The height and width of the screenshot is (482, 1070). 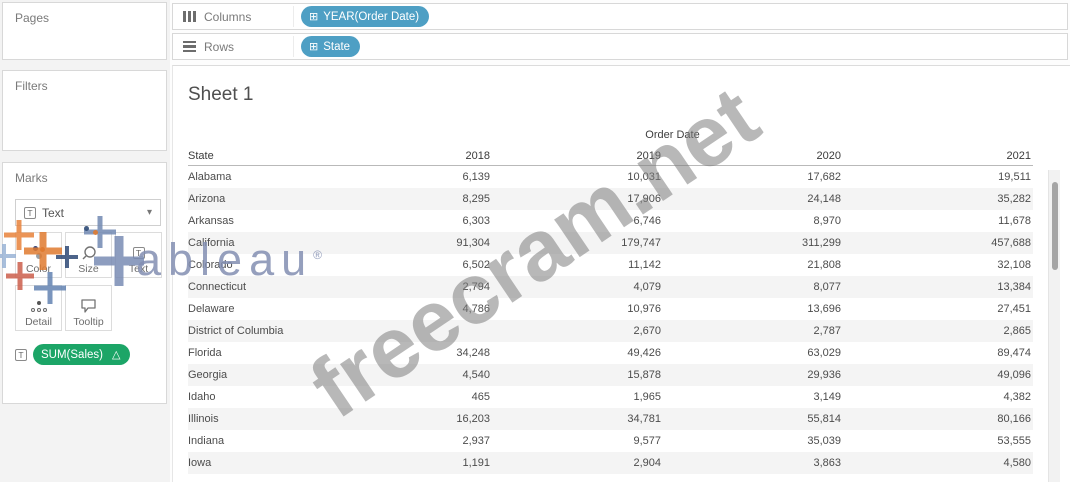 What do you see at coordinates (644, 375) in the screenshot?
I see `value-cell: 15,878` at bounding box center [644, 375].